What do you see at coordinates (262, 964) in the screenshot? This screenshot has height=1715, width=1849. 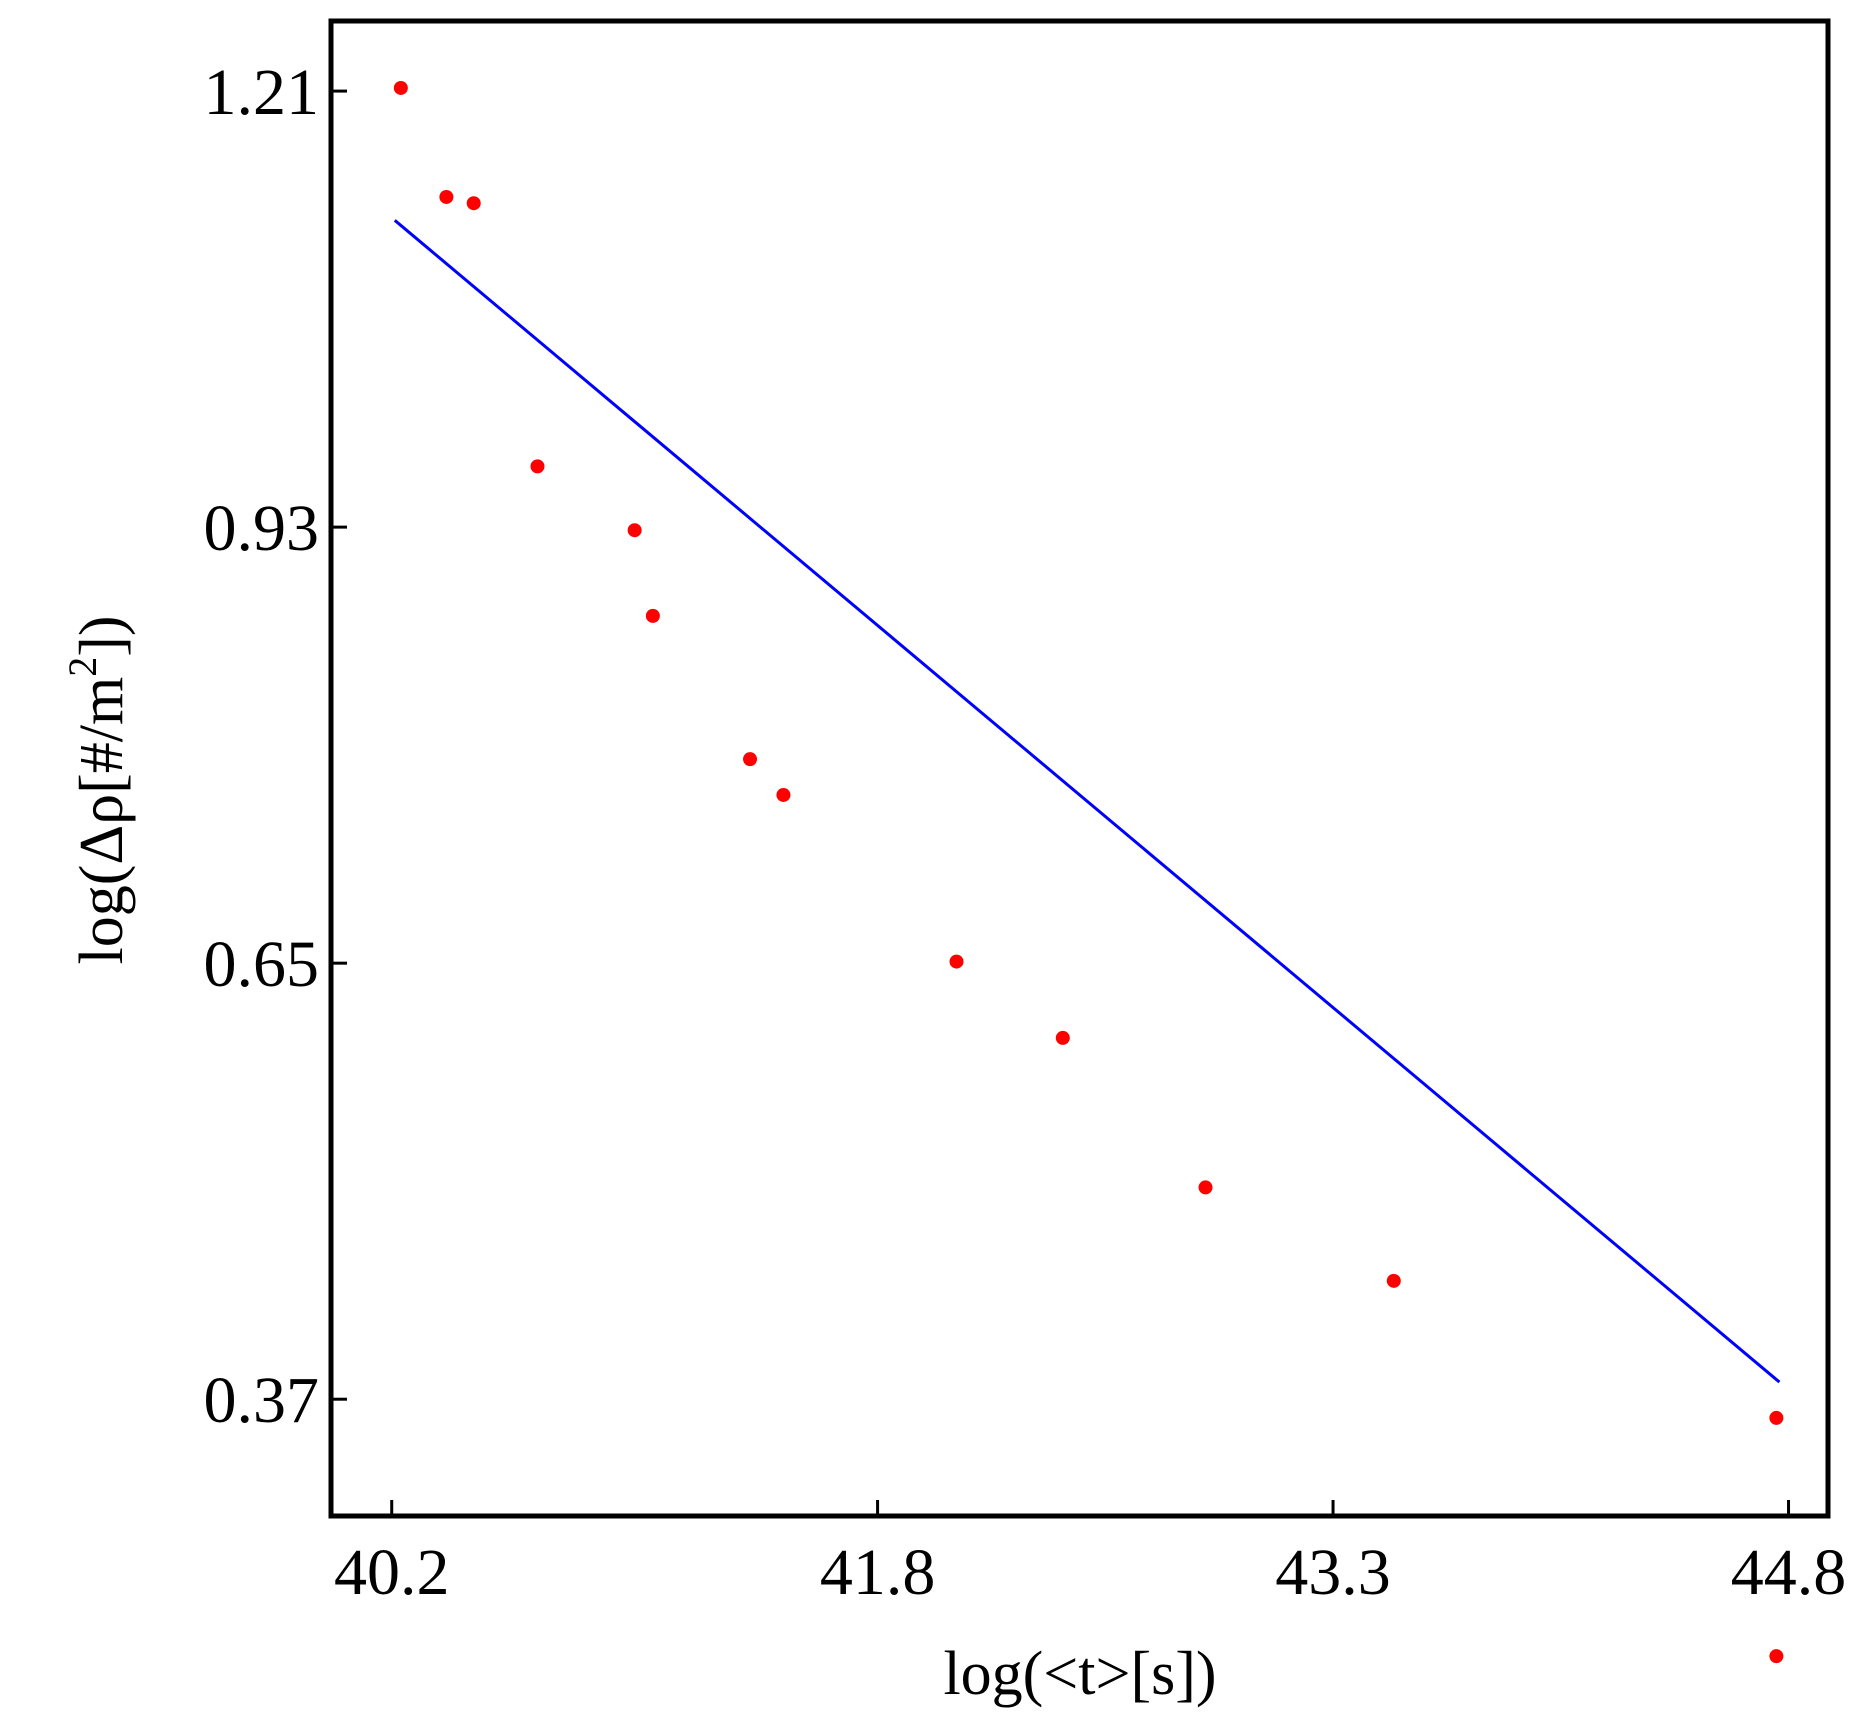 I see `y-tick-label: 0.65` at bounding box center [262, 964].